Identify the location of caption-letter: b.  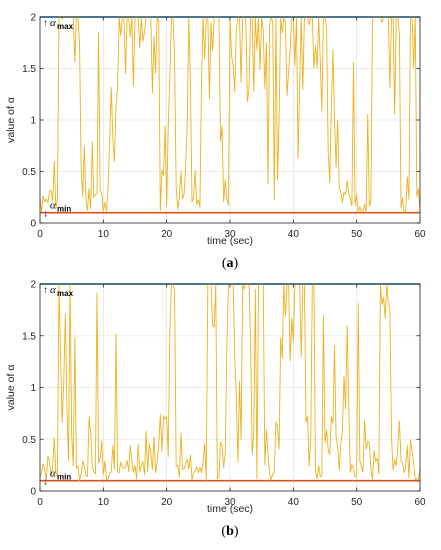
(230, 531).